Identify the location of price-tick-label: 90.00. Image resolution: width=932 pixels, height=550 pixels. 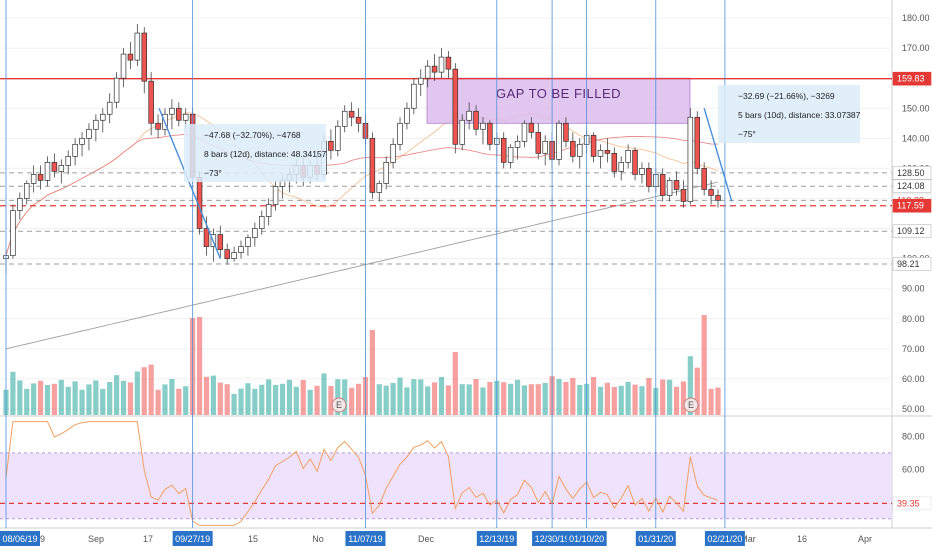
(913, 289).